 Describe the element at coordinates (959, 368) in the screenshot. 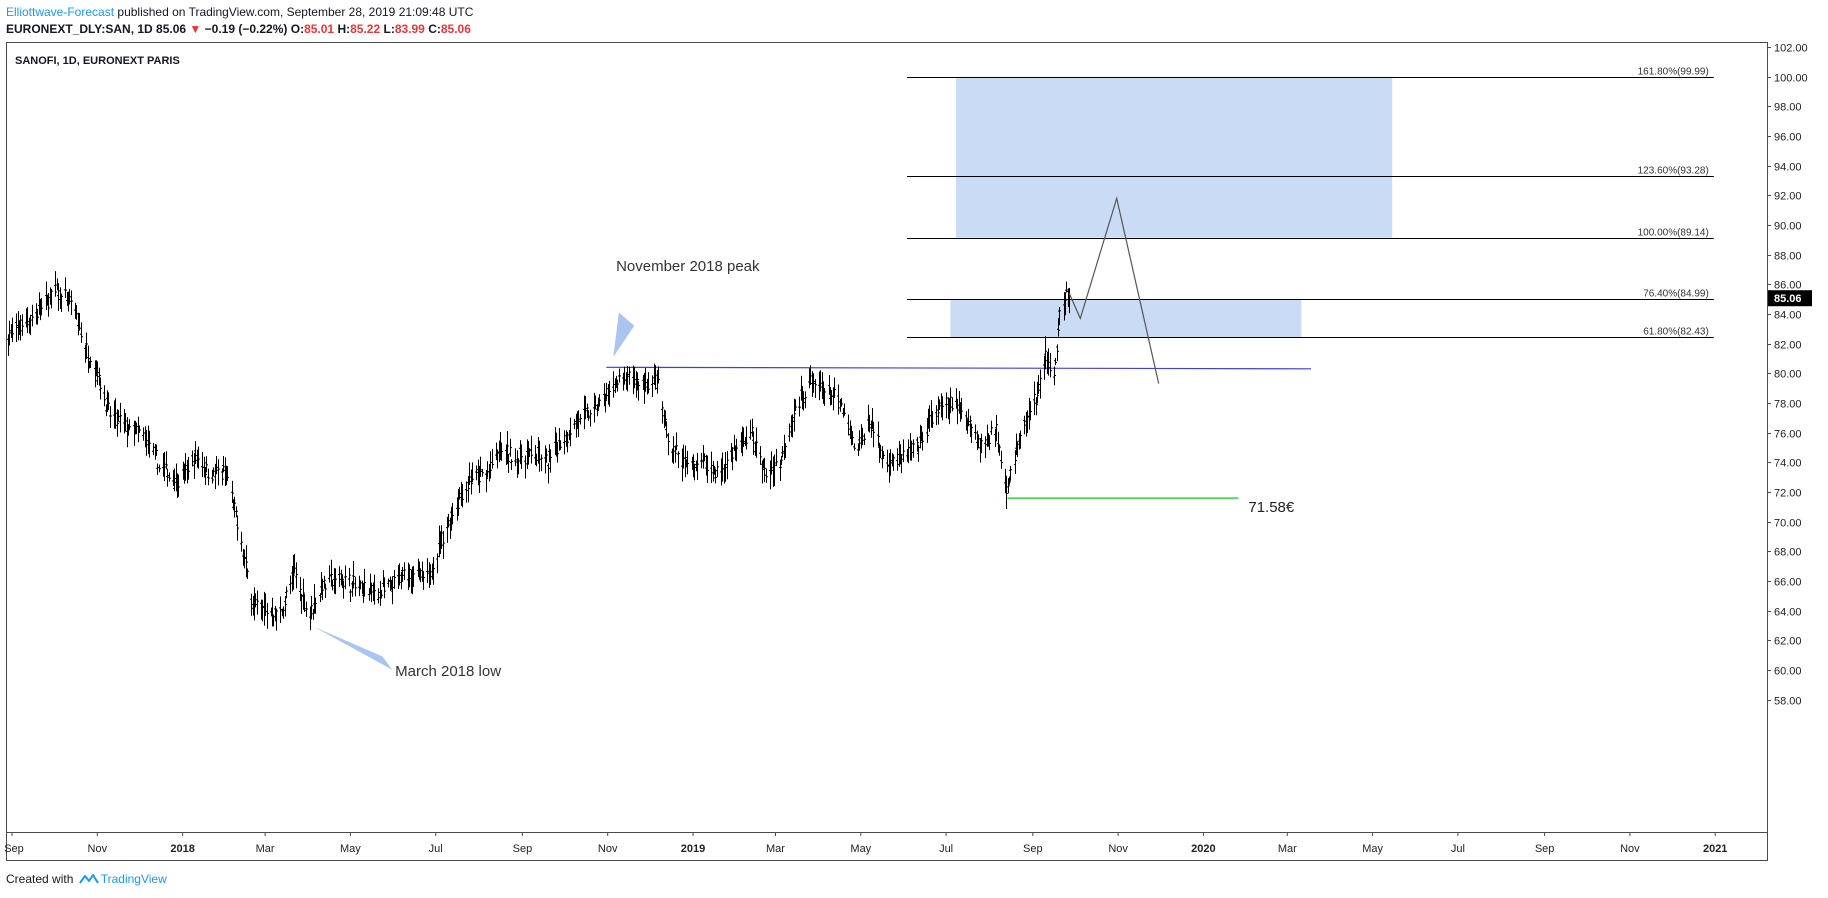

I see `resistance-line` at that location.